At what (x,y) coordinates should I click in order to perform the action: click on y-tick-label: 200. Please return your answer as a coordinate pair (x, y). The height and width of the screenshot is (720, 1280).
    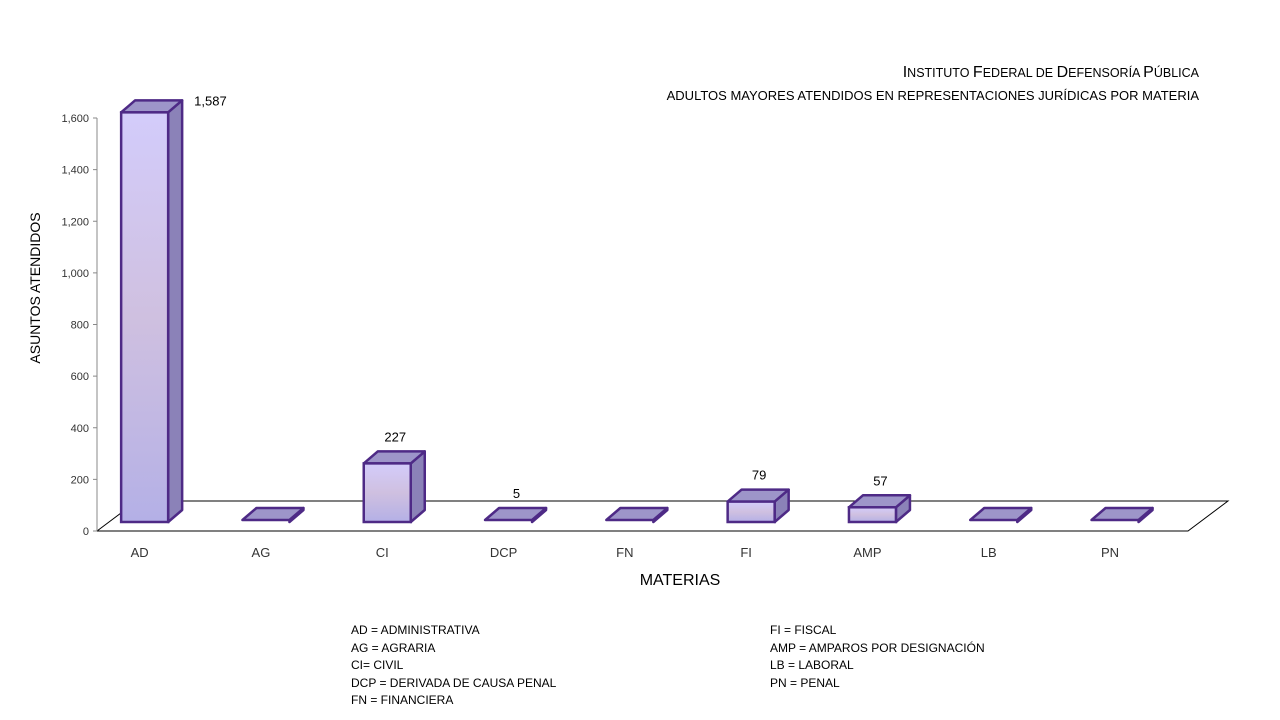
    Looking at the image, I should click on (80, 480).